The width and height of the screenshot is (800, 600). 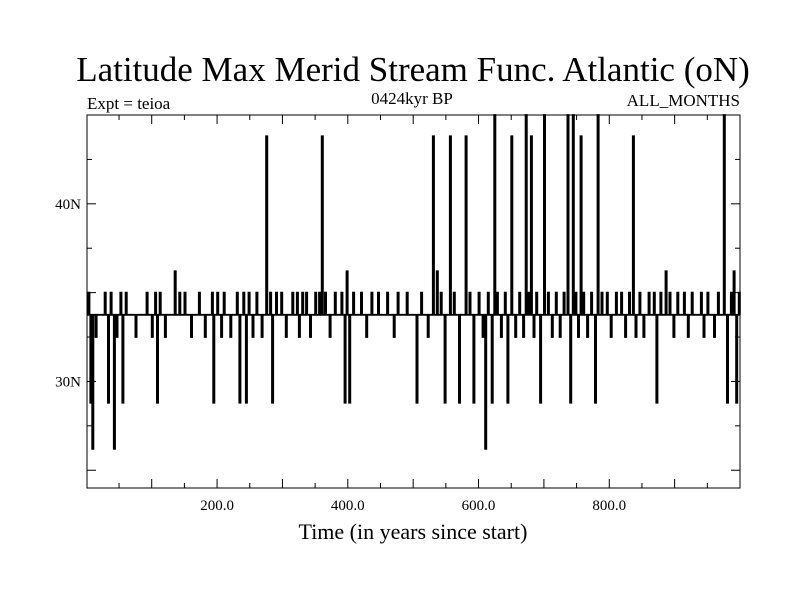 What do you see at coordinates (412, 98) in the screenshot?
I see `subtitle-center: 0424kyr BP` at bounding box center [412, 98].